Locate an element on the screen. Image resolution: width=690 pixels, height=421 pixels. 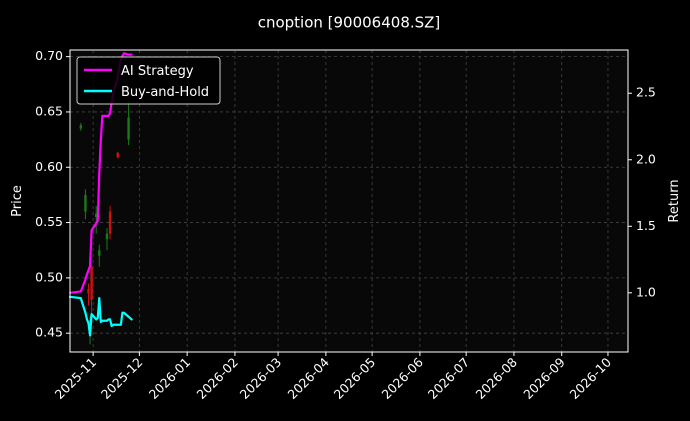
legend-box is located at coordinates (148, 80).